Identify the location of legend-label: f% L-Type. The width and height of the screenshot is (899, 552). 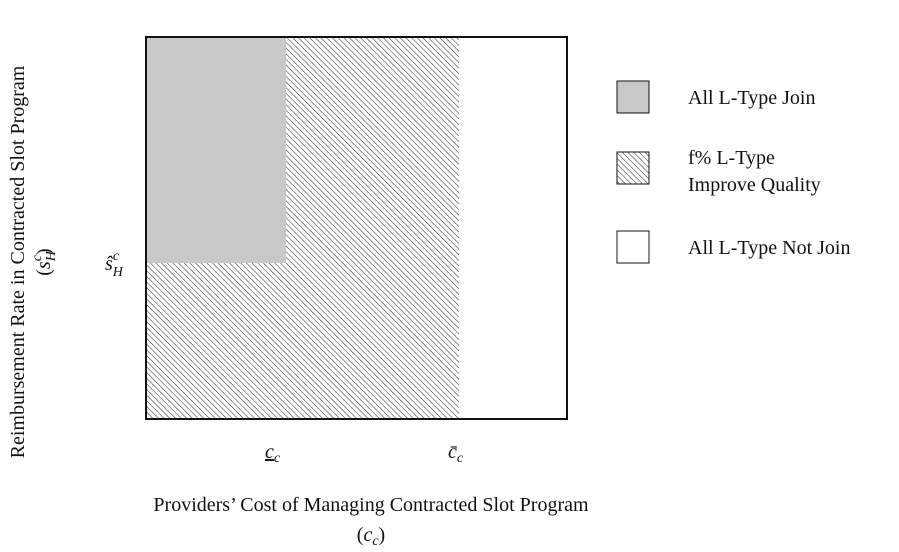
(731, 158).